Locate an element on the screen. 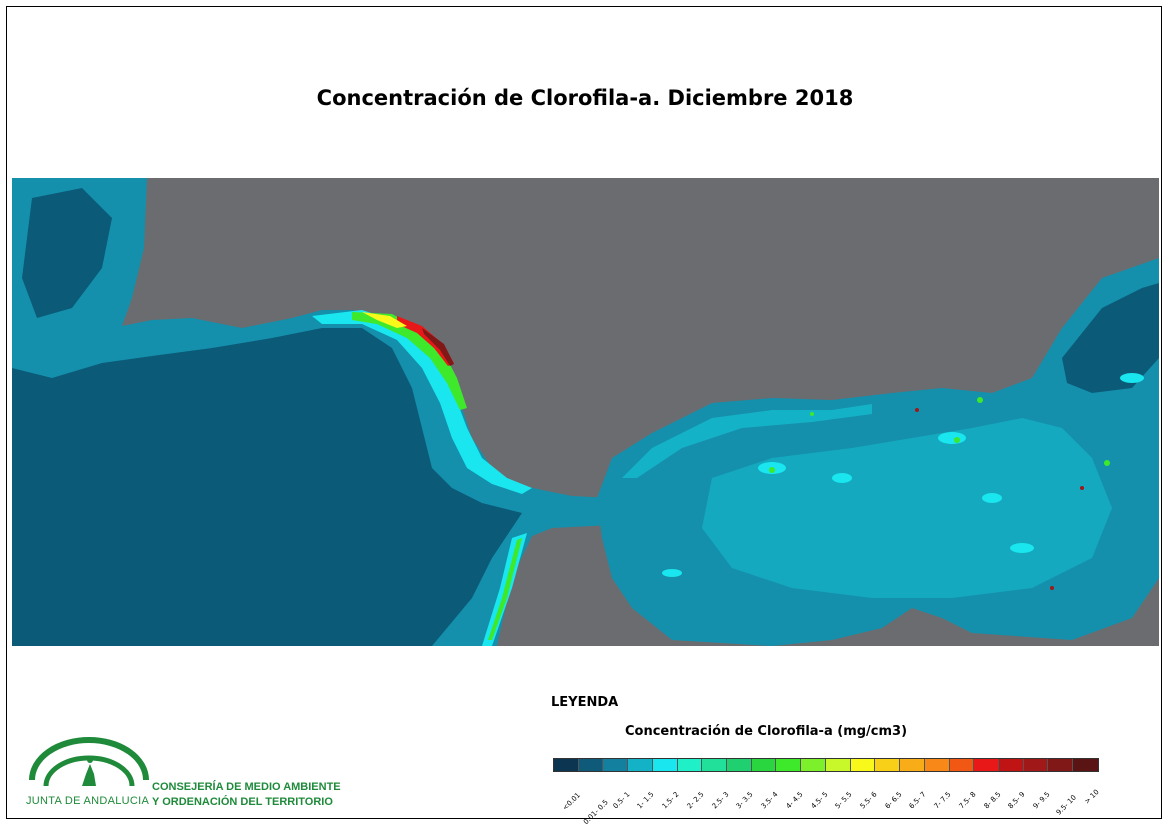  legend-tick-label: 7.5- 8 is located at coordinates (967, 800).